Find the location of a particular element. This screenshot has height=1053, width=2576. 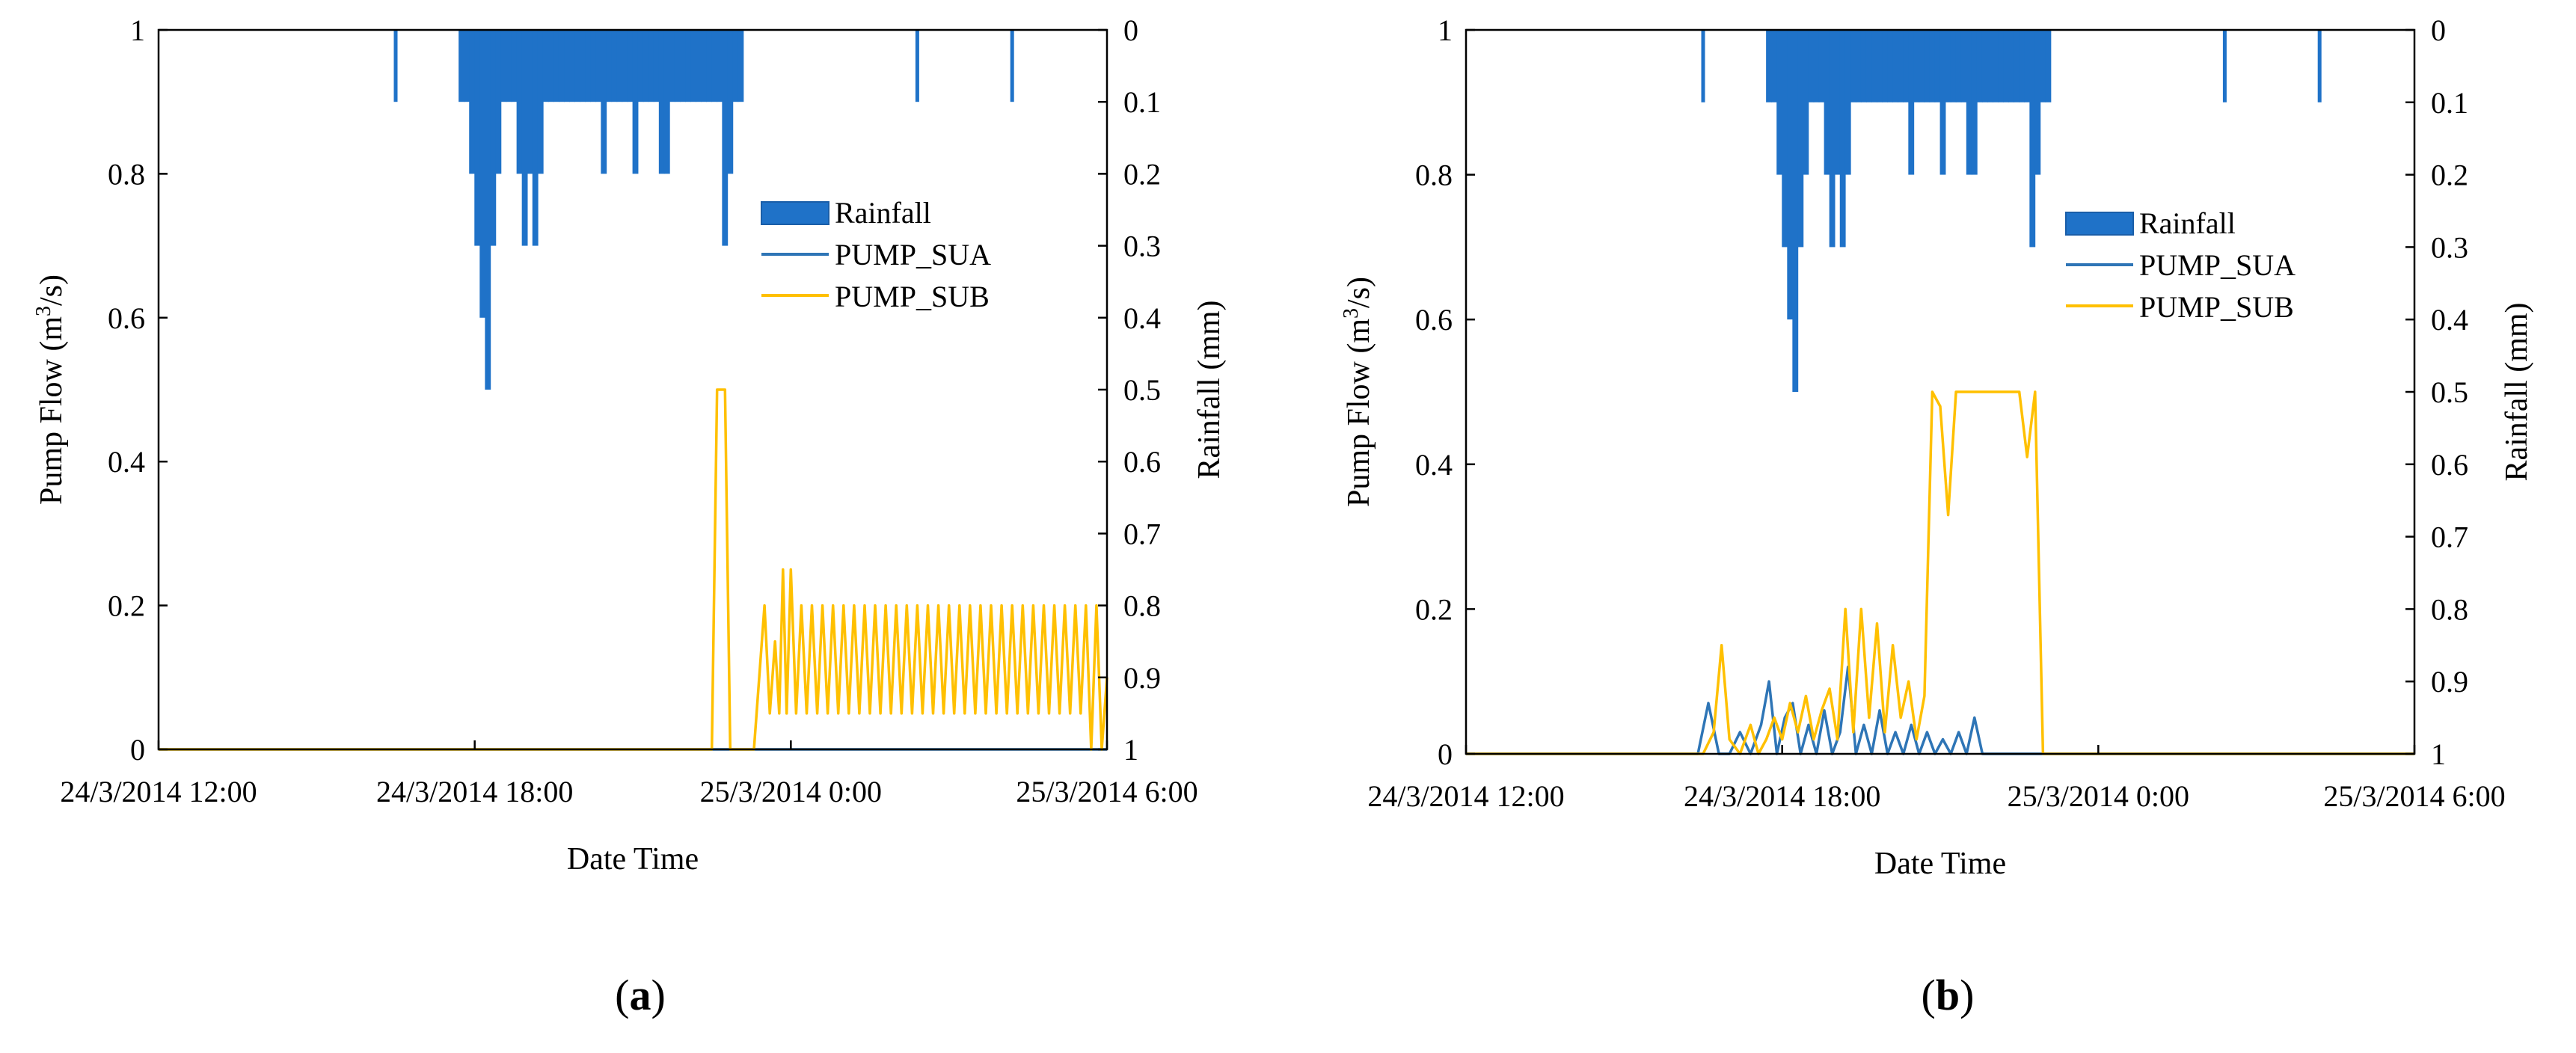

y2-tick-label: 0.3 is located at coordinates (1142, 247).